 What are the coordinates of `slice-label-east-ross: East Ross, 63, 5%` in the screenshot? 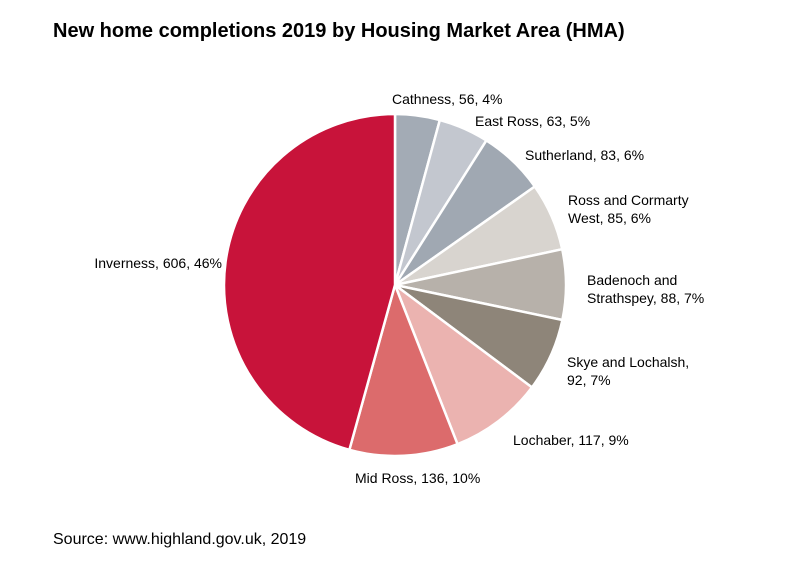 It's located at (532, 121).